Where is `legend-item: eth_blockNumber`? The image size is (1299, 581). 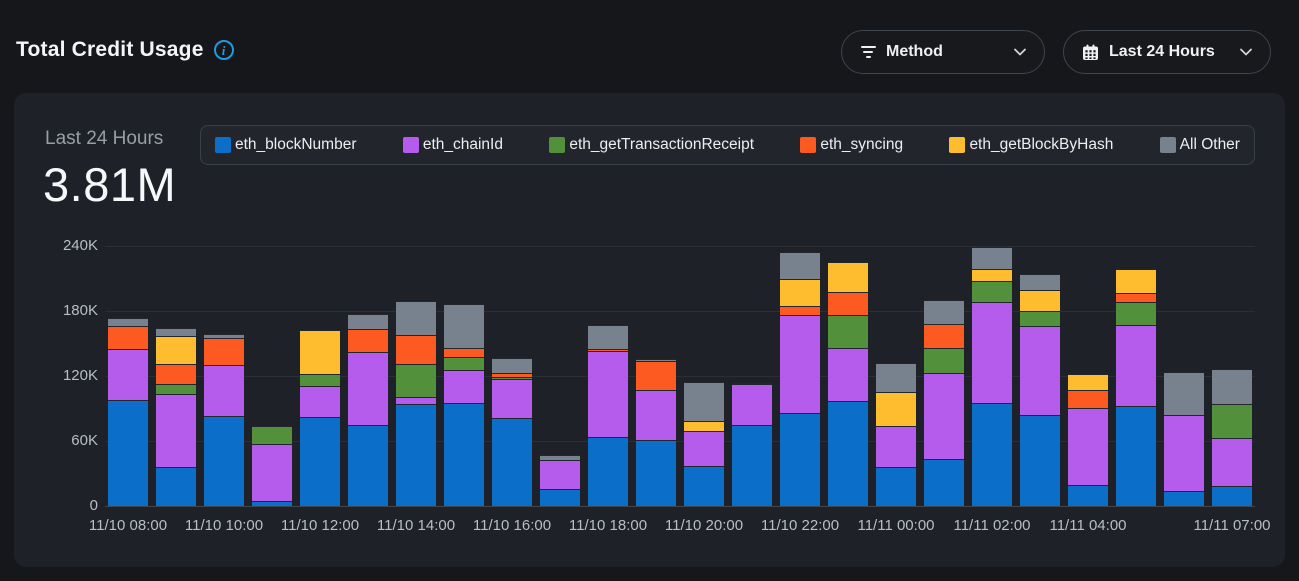 legend-item: eth_blockNumber is located at coordinates (285, 145).